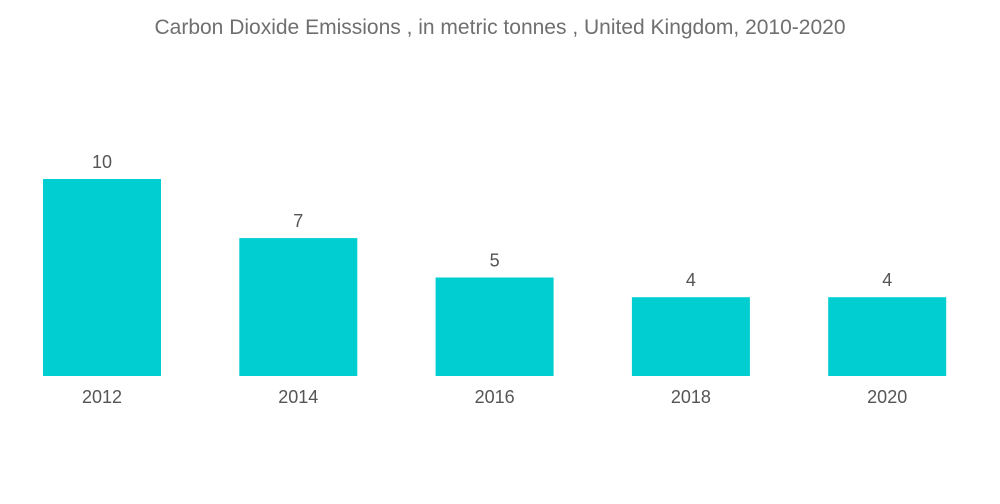 The width and height of the screenshot is (1000, 504). What do you see at coordinates (691, 280) in the screenshot?
I see `data-label-2018: 4` at bounding box center [691, 280].